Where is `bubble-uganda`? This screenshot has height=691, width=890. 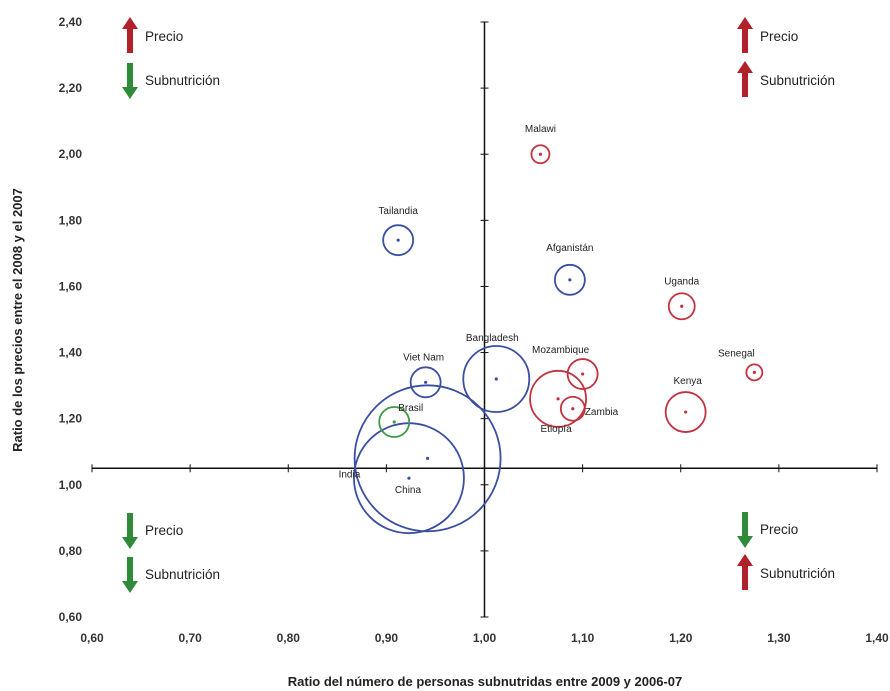
bubble-uganda is located at coordinates (681, 306).